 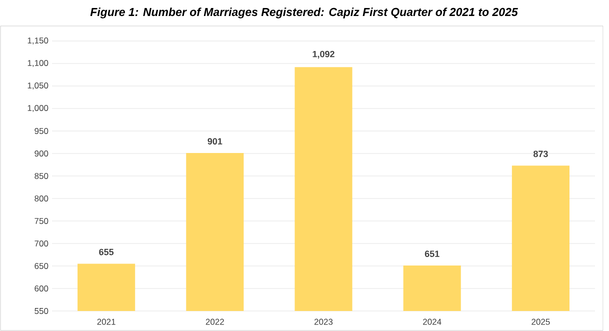 I want to click on y-tick-label: 1,050, so click(x=38, y=86).